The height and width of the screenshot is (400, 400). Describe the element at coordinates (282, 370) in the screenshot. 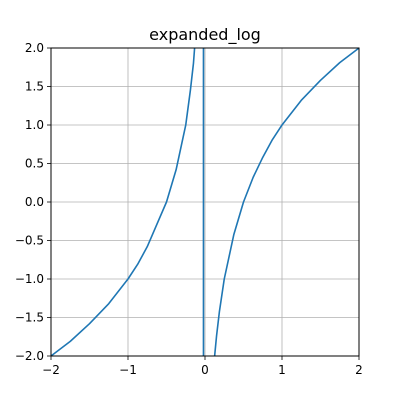

I see `x-tick-label: 1` at that location.